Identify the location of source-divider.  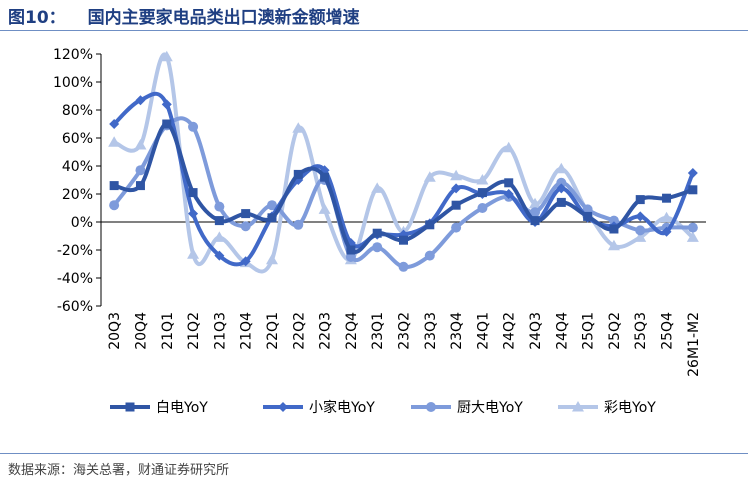
(374, 453).